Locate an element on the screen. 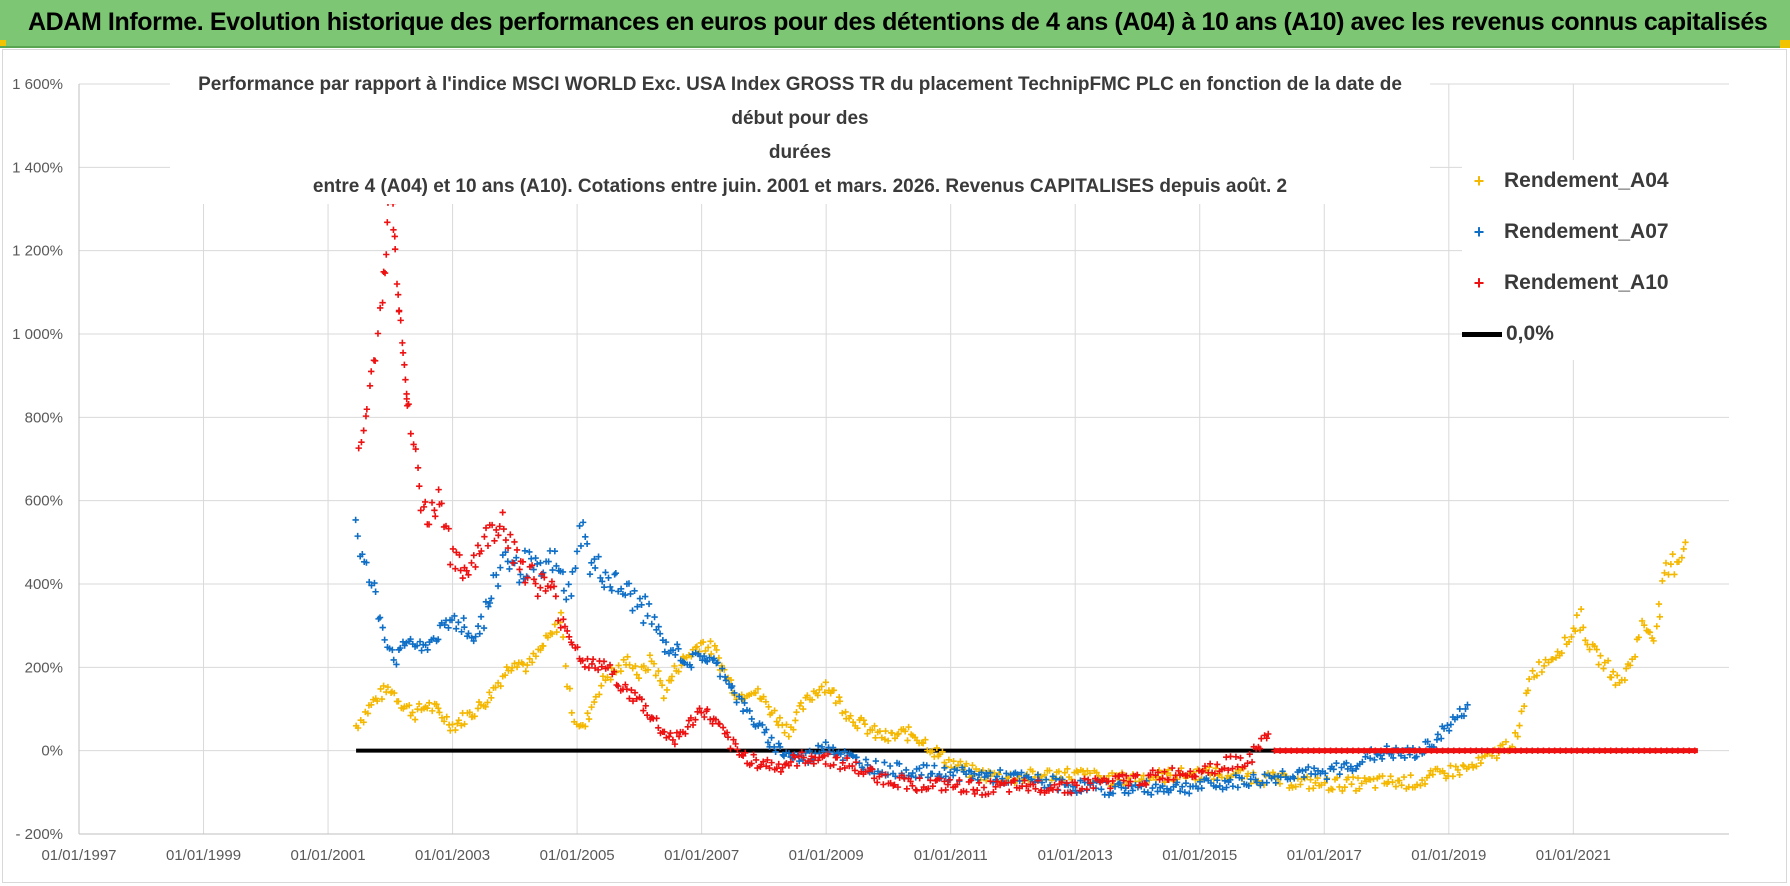  x-tick-label: 01/01/2009 is located at coordinates (826, 855).